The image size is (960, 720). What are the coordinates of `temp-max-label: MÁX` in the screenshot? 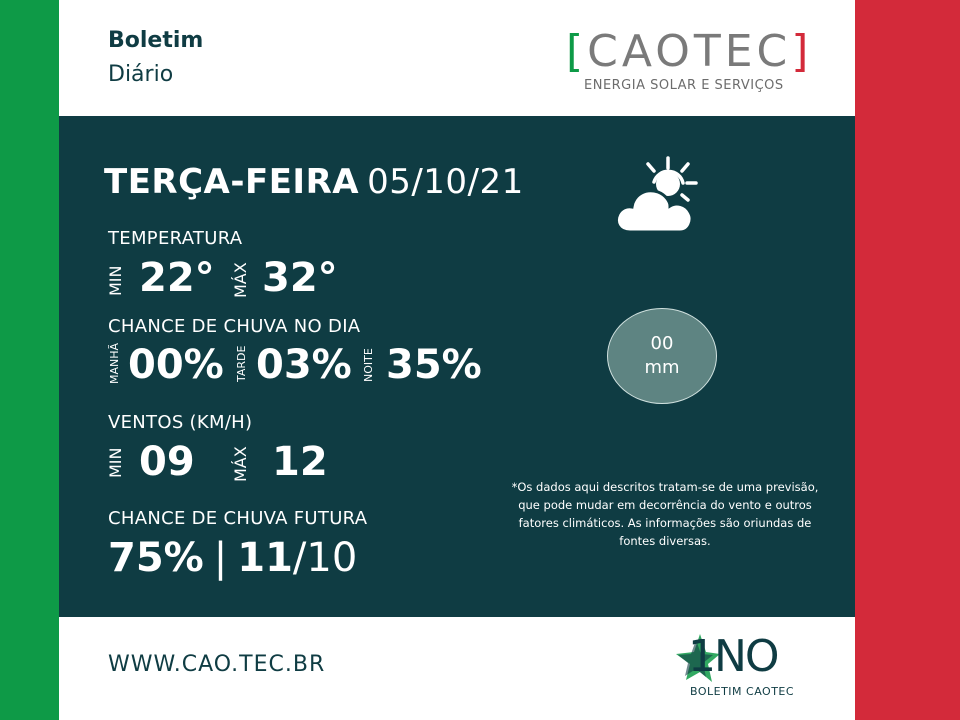 It's located at (240, 280).